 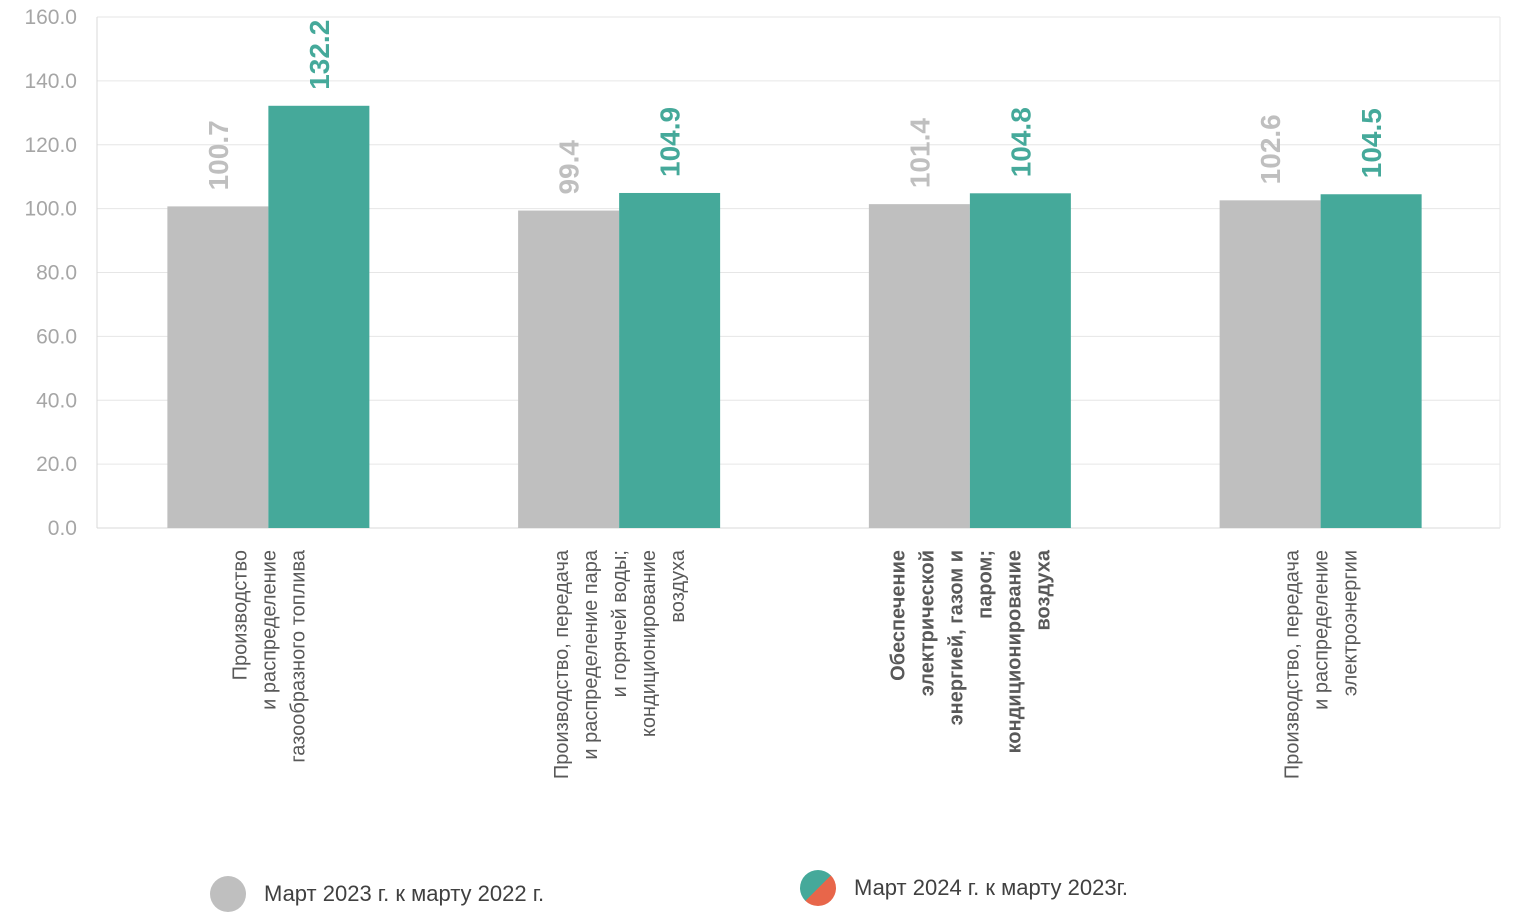 What do you see at coordinates (795, 107) in the screenshot?
I see `value-labels: 100.7 132.2 99.4 104.9 101.4 104.8 102.6 104.5` at bounding box center [795, 107].